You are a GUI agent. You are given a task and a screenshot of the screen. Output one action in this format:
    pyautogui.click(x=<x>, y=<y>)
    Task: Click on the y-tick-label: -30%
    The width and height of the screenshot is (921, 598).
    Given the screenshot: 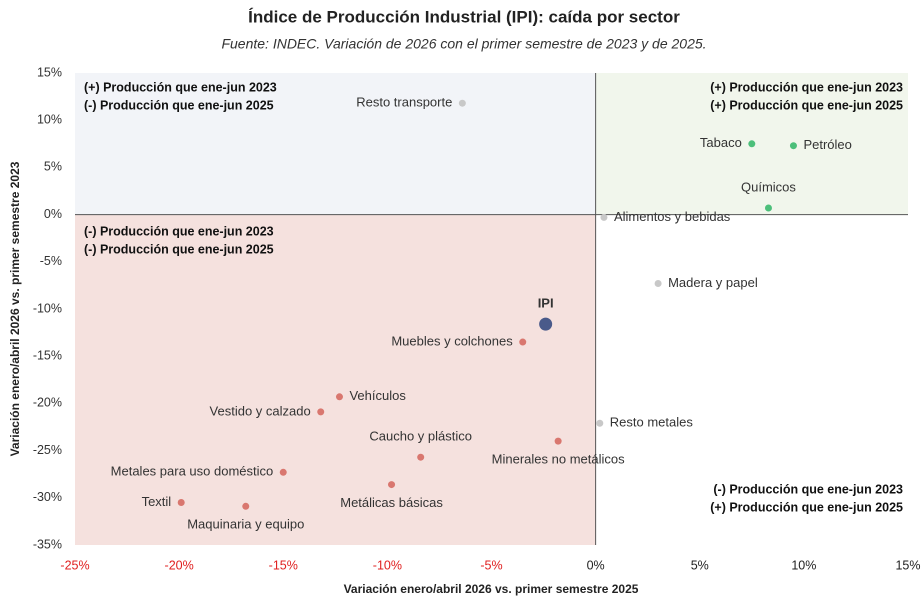 What is the action you would take?
    pyautogui.click(x=47, y=497)
    